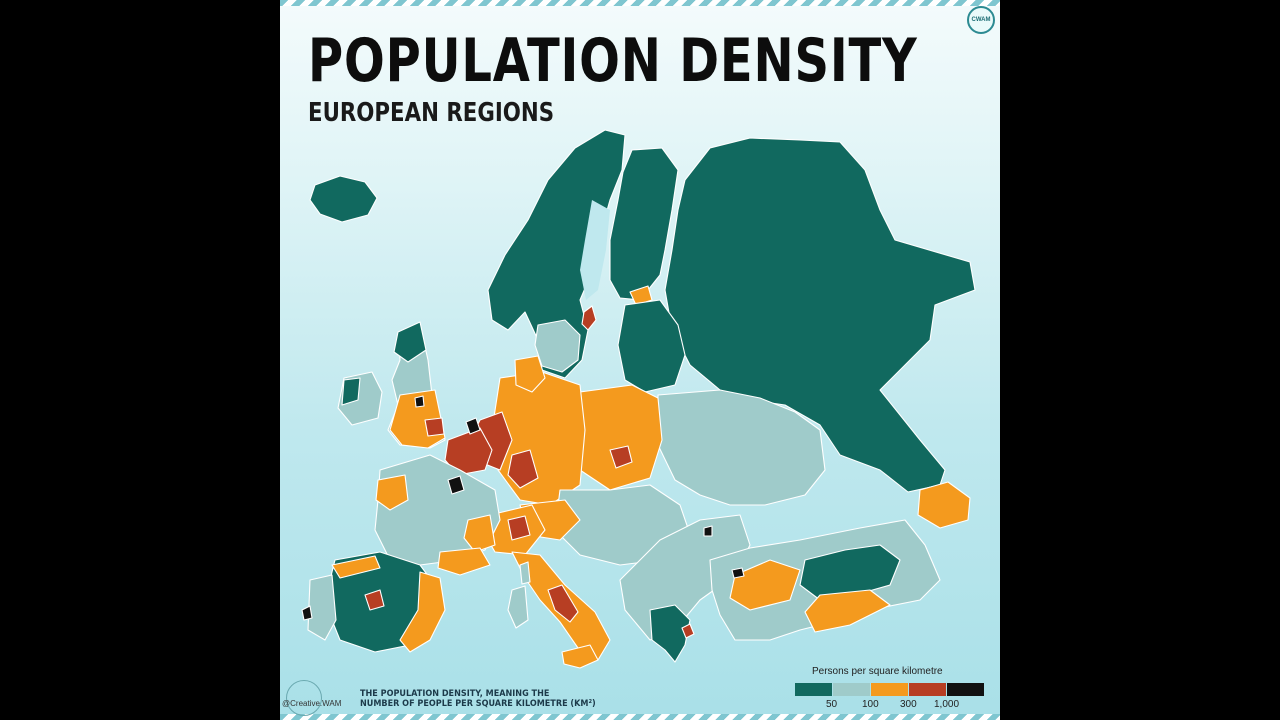  I want to click on region-paris, so click(456, 485).